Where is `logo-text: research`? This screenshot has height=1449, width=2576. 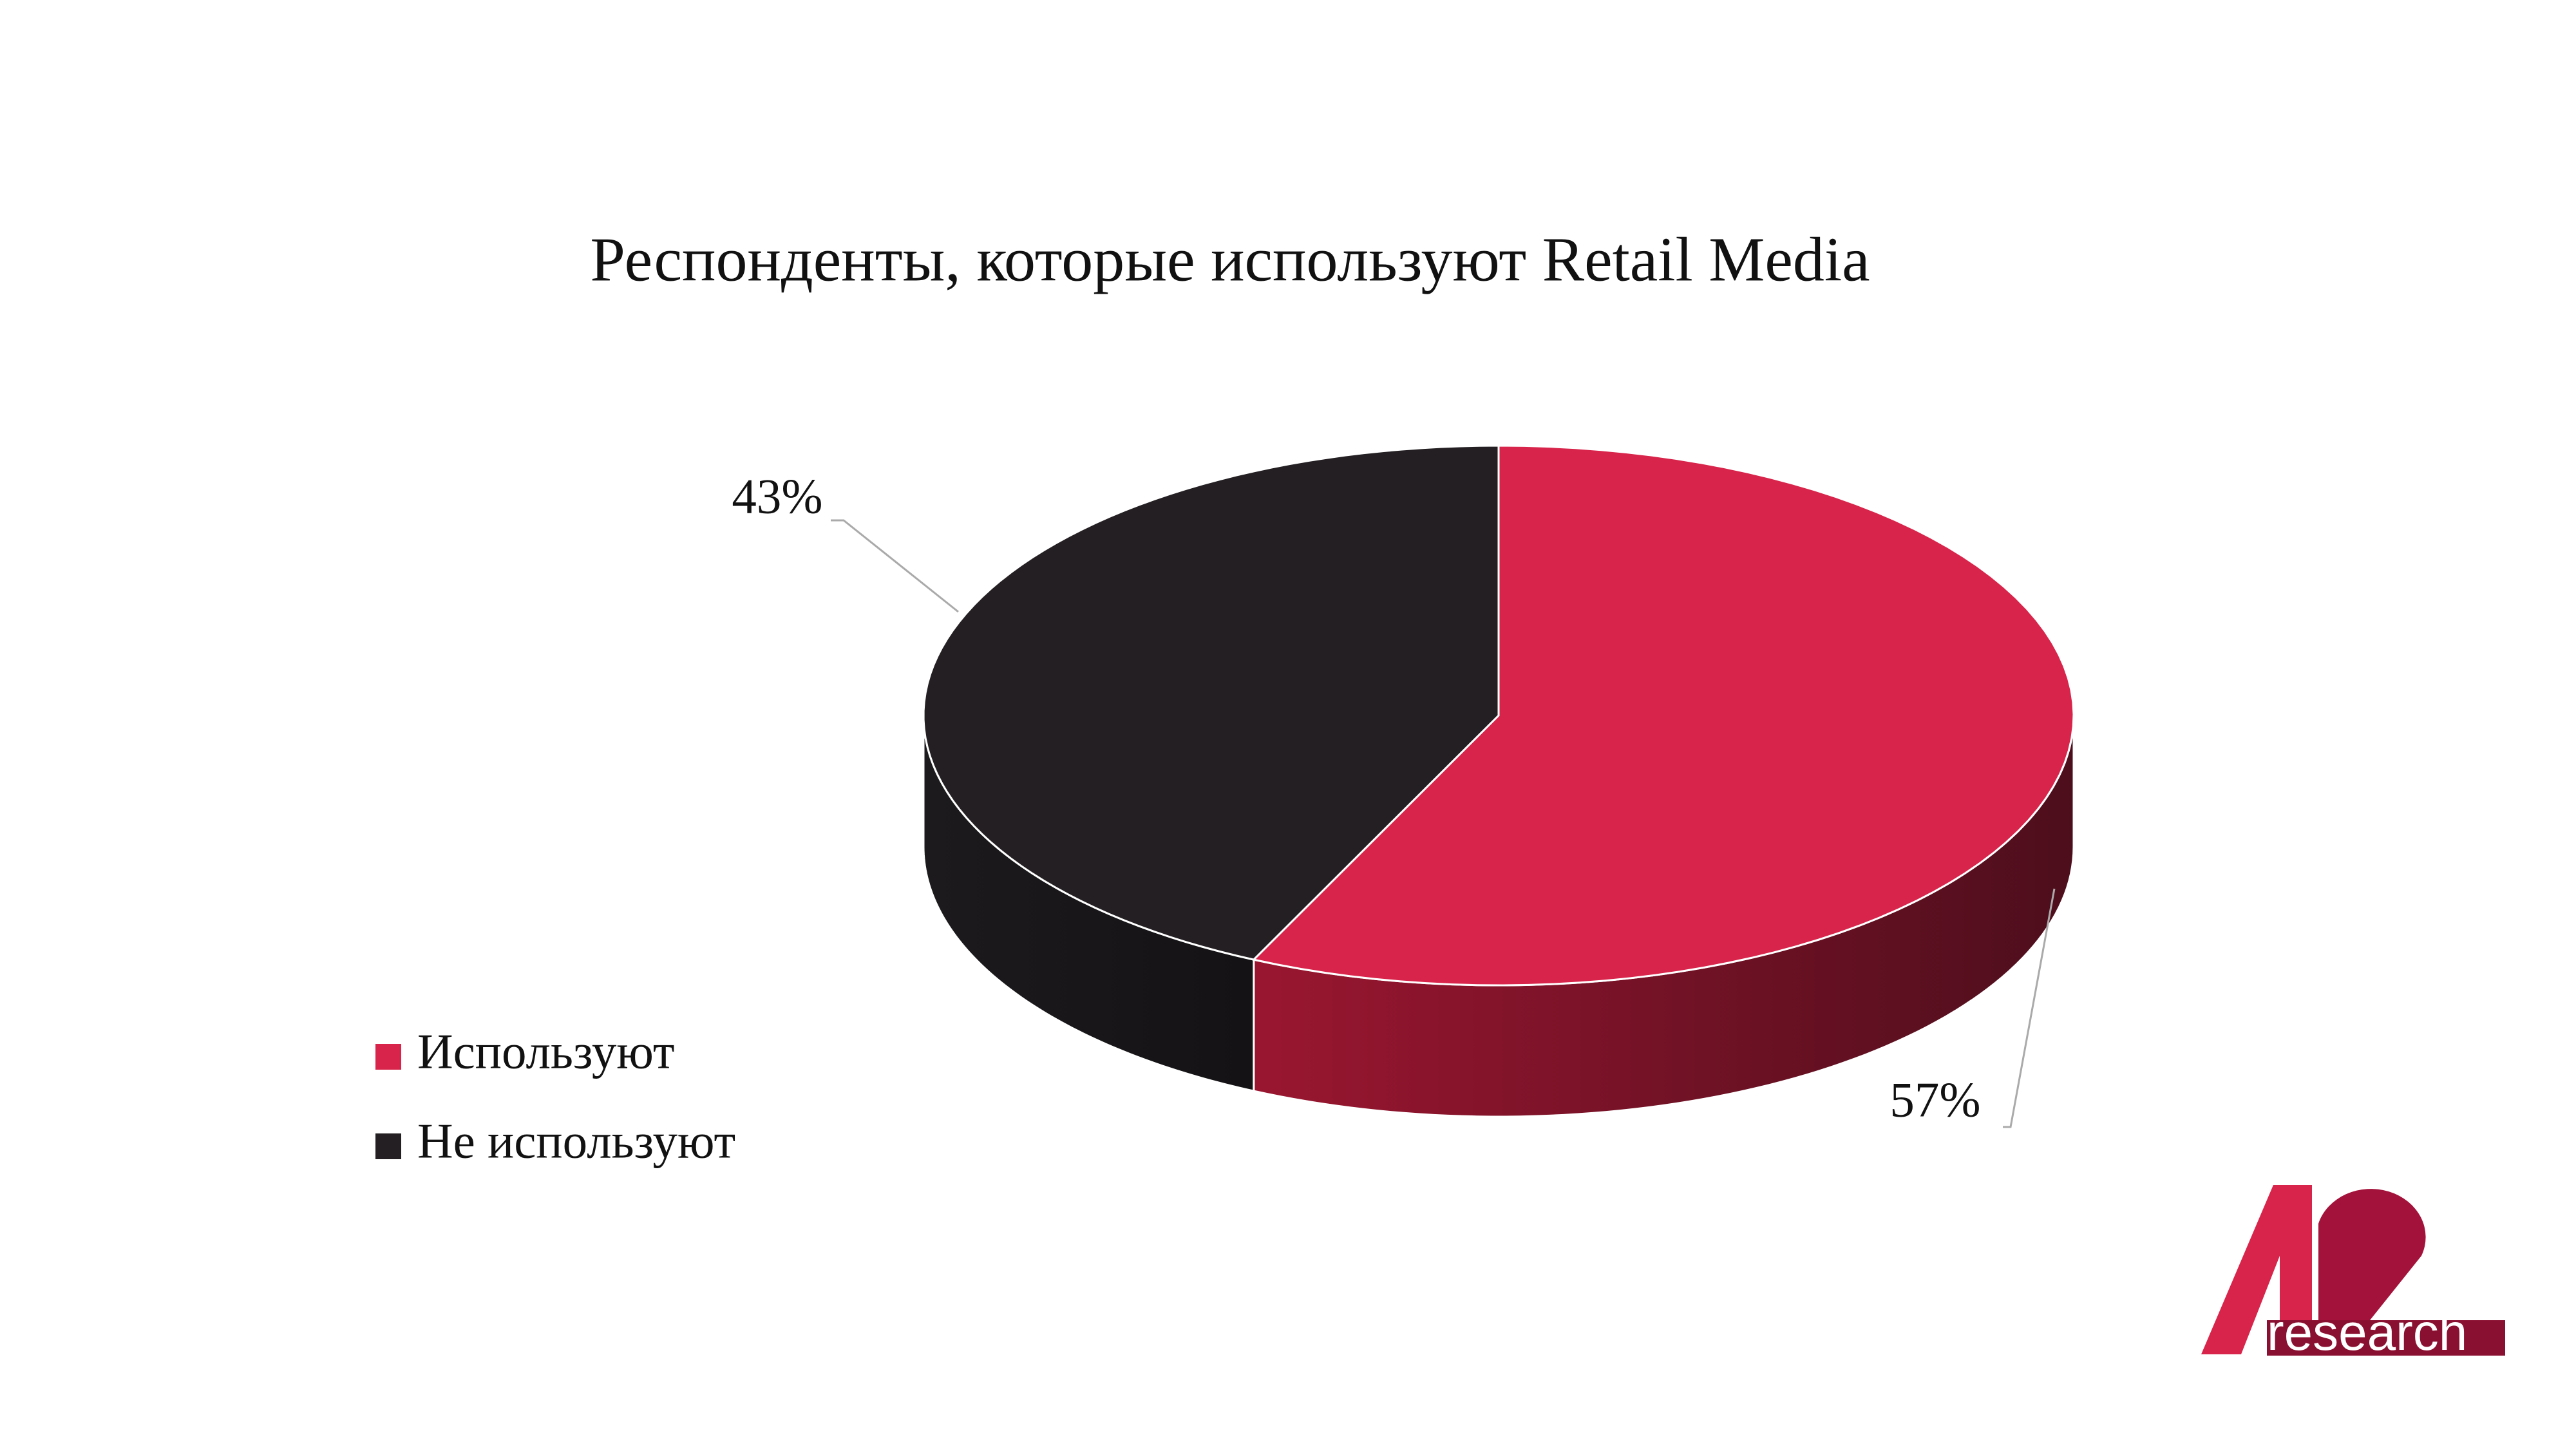 logo-text: research is located at coordinates (2367, 1332).